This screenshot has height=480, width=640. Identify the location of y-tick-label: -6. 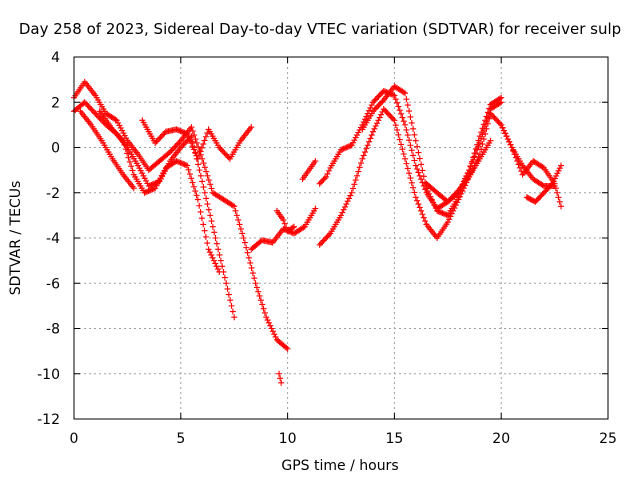
(53, 284).